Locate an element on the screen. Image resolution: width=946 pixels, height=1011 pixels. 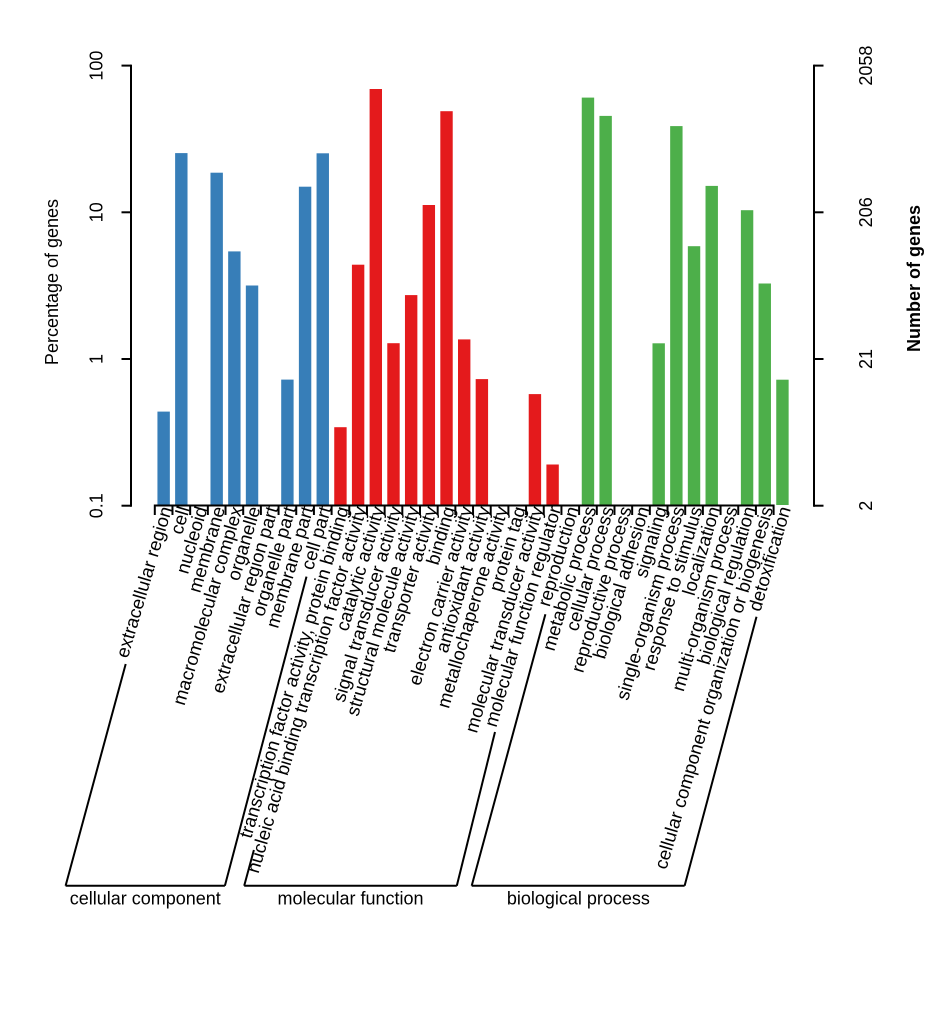
svg-text: 2058 is located at coordinates (866, 66).